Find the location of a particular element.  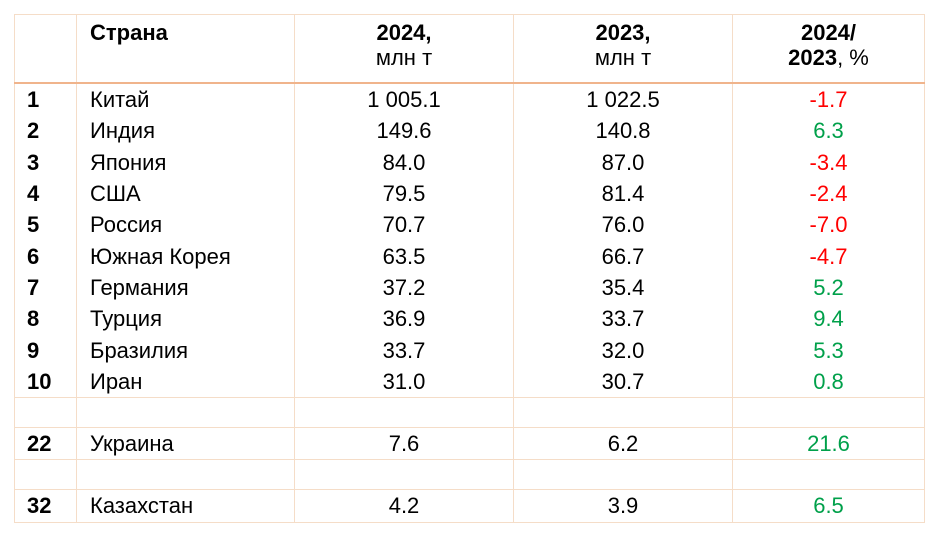

rank-cell: 7 is located at coordinates (45, 287).